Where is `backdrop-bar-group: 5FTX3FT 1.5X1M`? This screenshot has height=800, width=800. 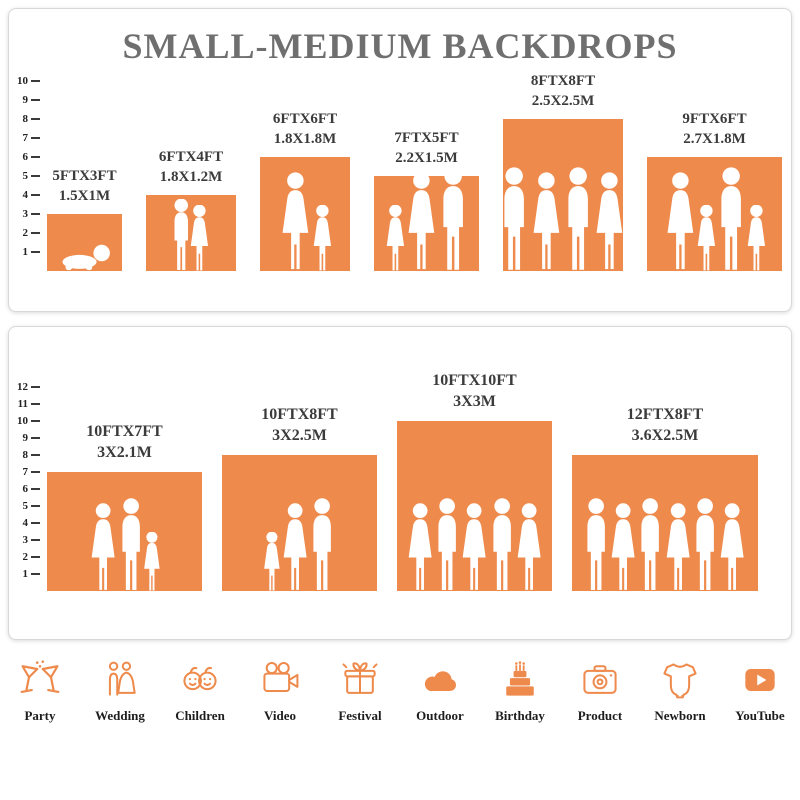
backdrop-bar-group: 5FTX3FT 1.5X1M is located at coordinates (84, 219).